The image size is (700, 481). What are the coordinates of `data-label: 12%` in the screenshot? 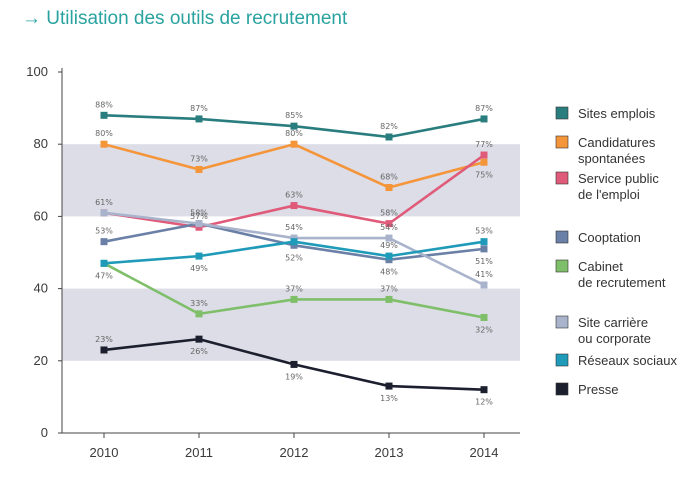 It's located at (484, 402).